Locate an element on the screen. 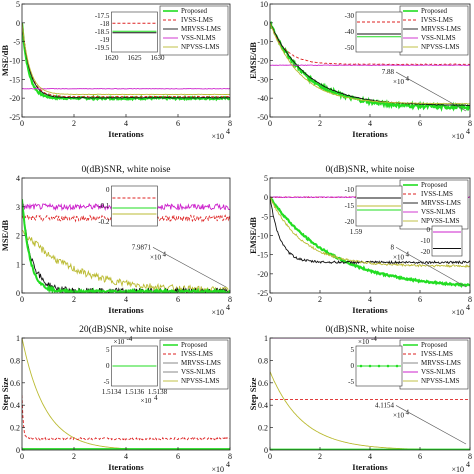 The image size is (474, 474). x-multiplier-exp: 4 is located at coordinates (228, 307).